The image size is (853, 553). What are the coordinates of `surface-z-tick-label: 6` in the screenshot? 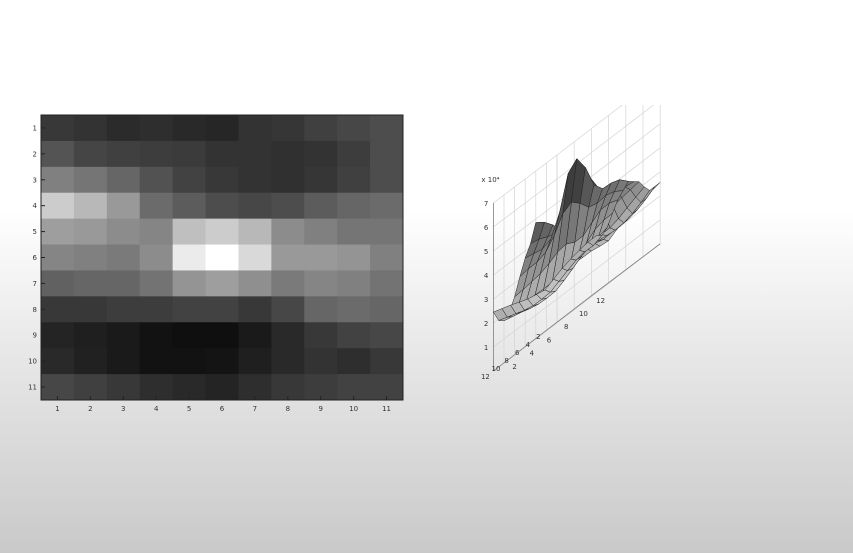 It's located at (486, 228).